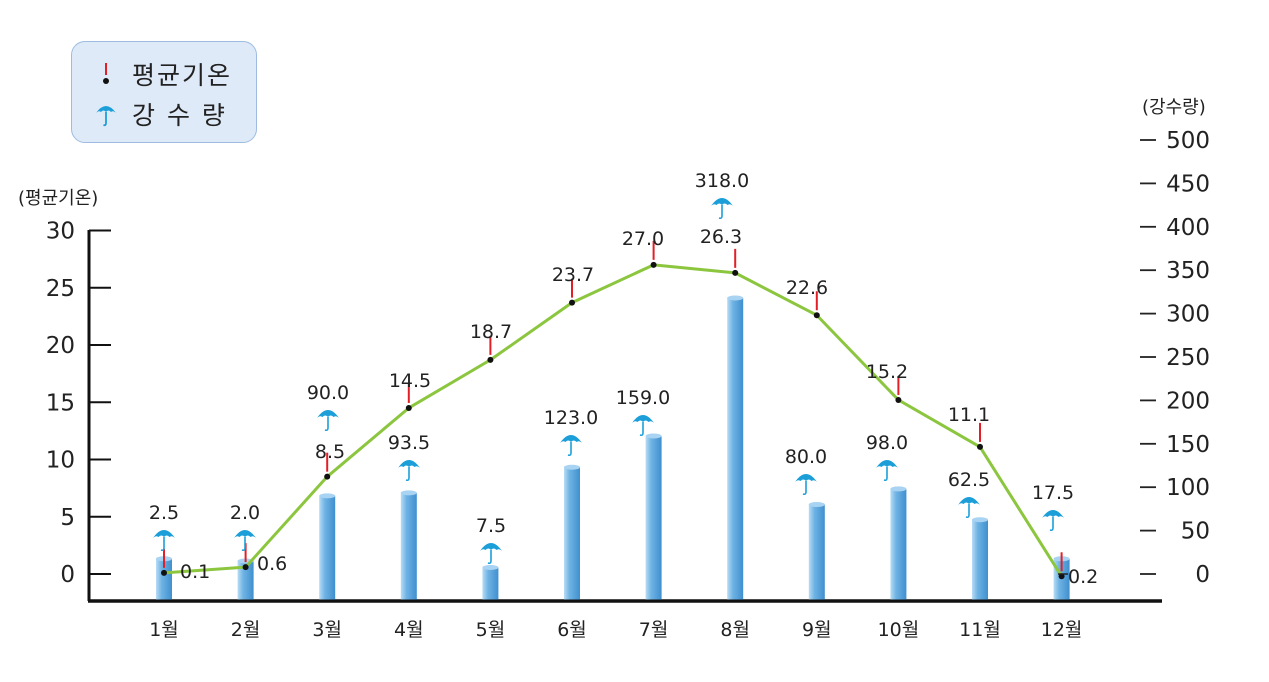 The height and width of the screenshot is (682, 1269). What do you see at coordinates (735, 630) in the screenshot?
I see `x-tick-label: 8월` at bounding box center [735, 630].